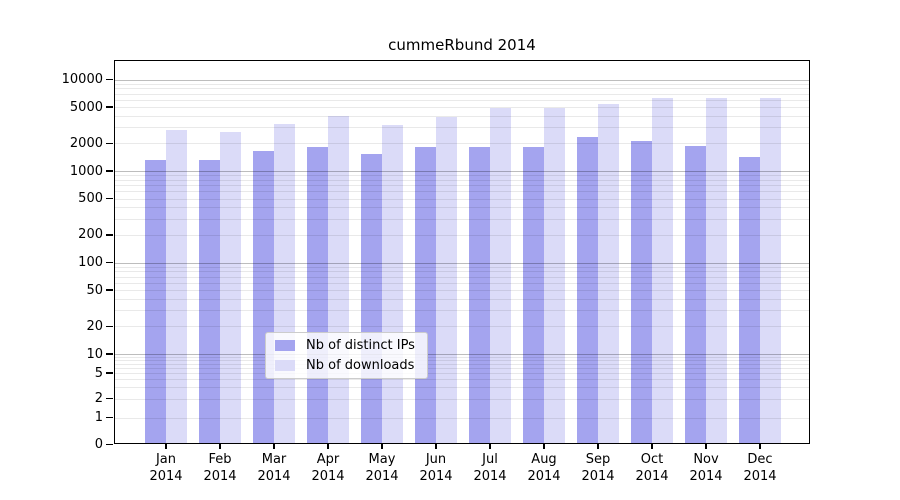  What do you see at coordinates (328, 459) in the screenshot?
I see `x-tick-label-line: Apr` at bounding box center [328, 459].